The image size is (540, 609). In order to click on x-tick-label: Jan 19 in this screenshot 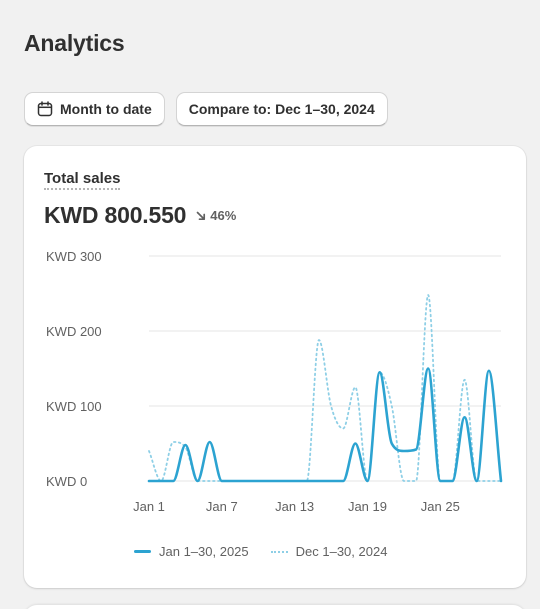, I will do `click(367, 506)`.